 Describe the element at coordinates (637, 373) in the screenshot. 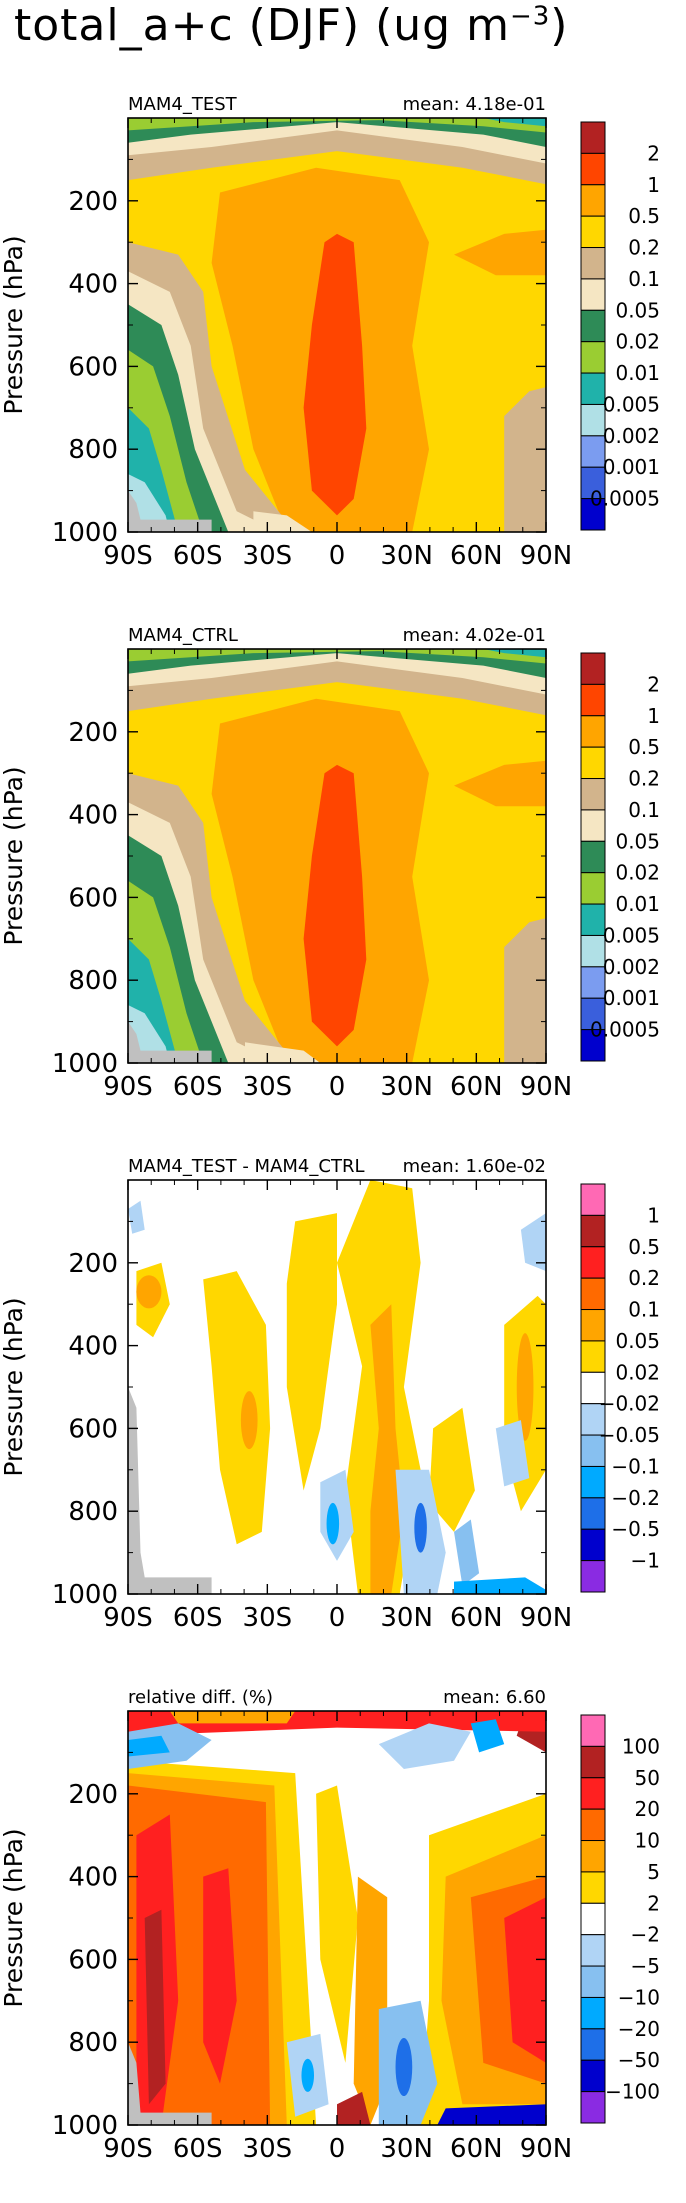

I see `colorbar-label: 0.01` at that location.